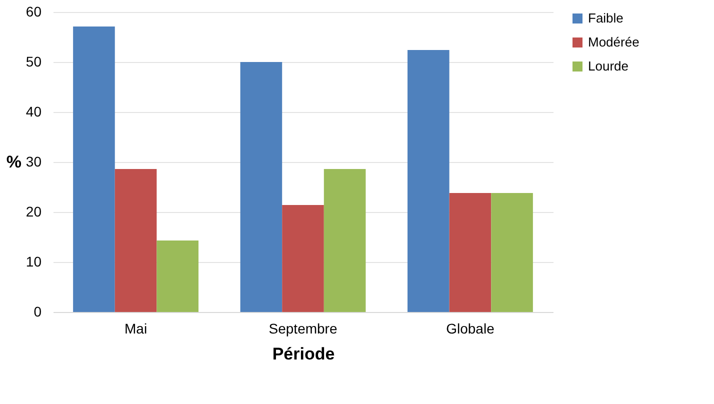  I want to click on y-tick-label: 40, so click(34, 112).